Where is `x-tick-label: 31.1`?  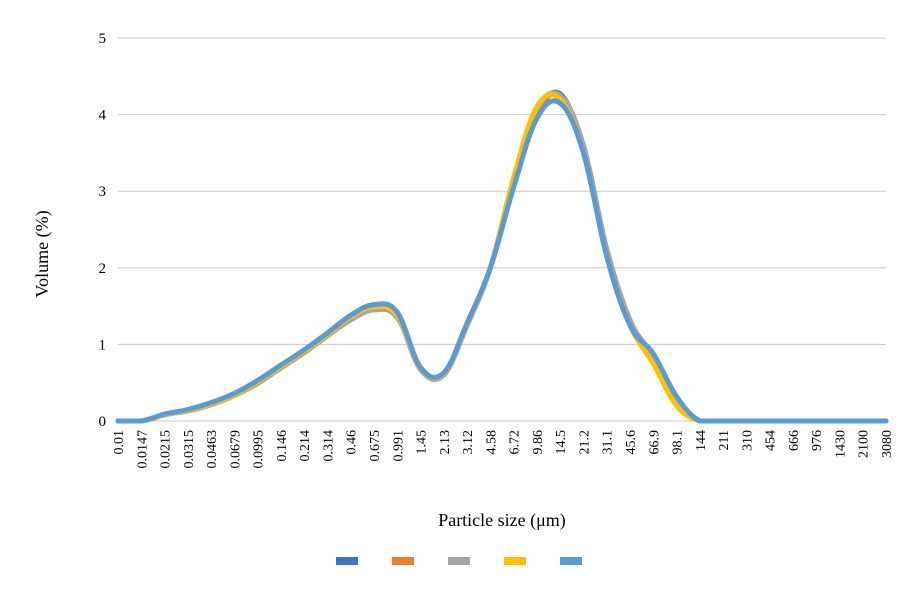 x-tick-label: 31.1 is located at coordinates (608, 442).